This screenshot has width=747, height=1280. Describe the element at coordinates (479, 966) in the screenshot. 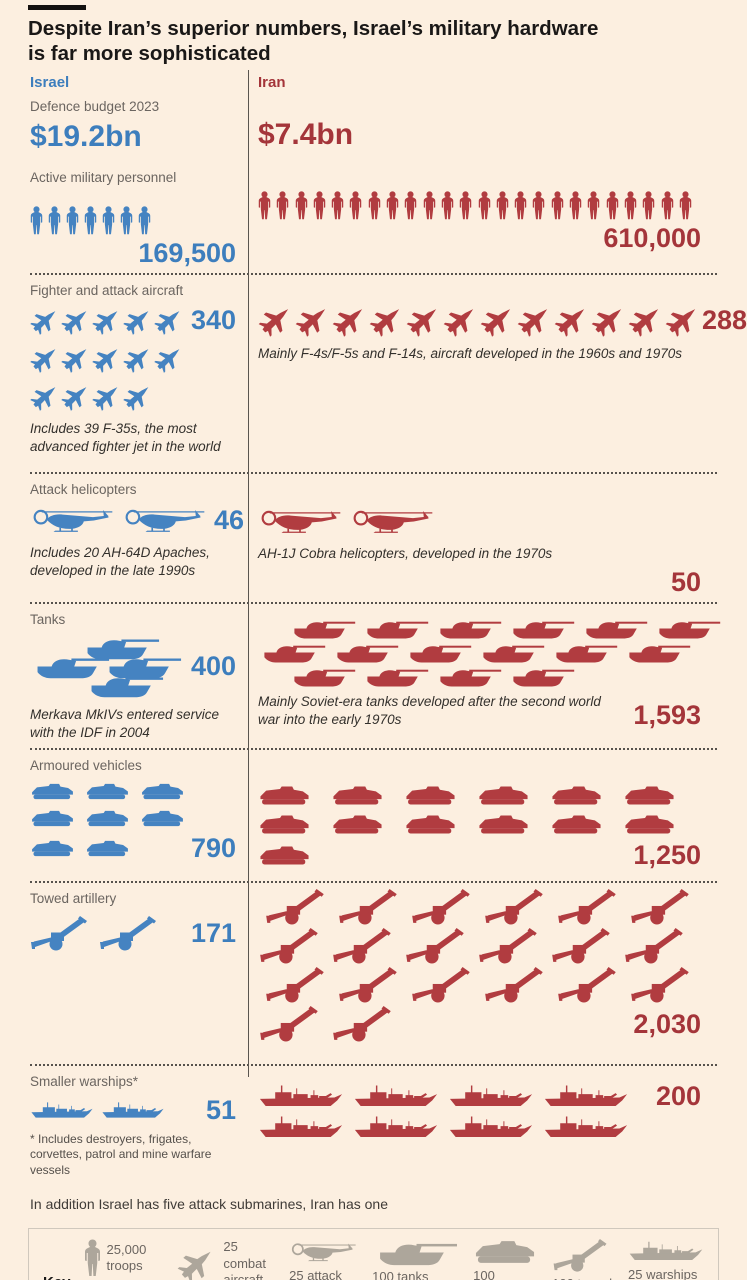

I see `artillery-iran-pictograms: 2,030` at that location.